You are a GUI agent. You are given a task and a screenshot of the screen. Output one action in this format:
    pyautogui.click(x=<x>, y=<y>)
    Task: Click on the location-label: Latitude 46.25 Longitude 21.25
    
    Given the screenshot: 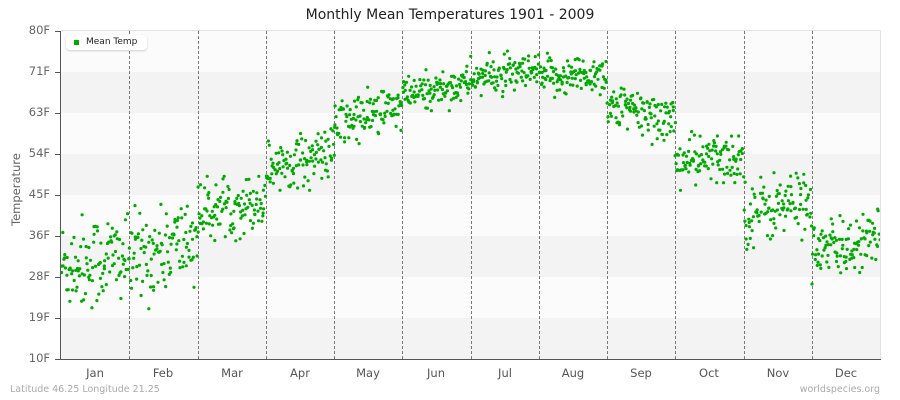 What is the action you would take?
    pyautogui.click(x=85, y=389)
    